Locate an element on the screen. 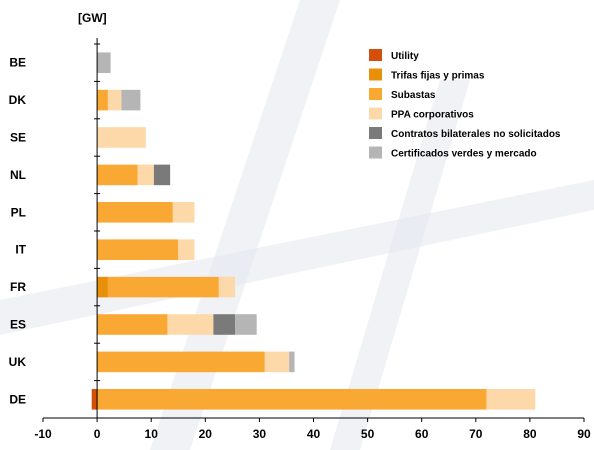 The image size is (594, 450). x-tick-label: 40 is located at coordinates (314, 434).